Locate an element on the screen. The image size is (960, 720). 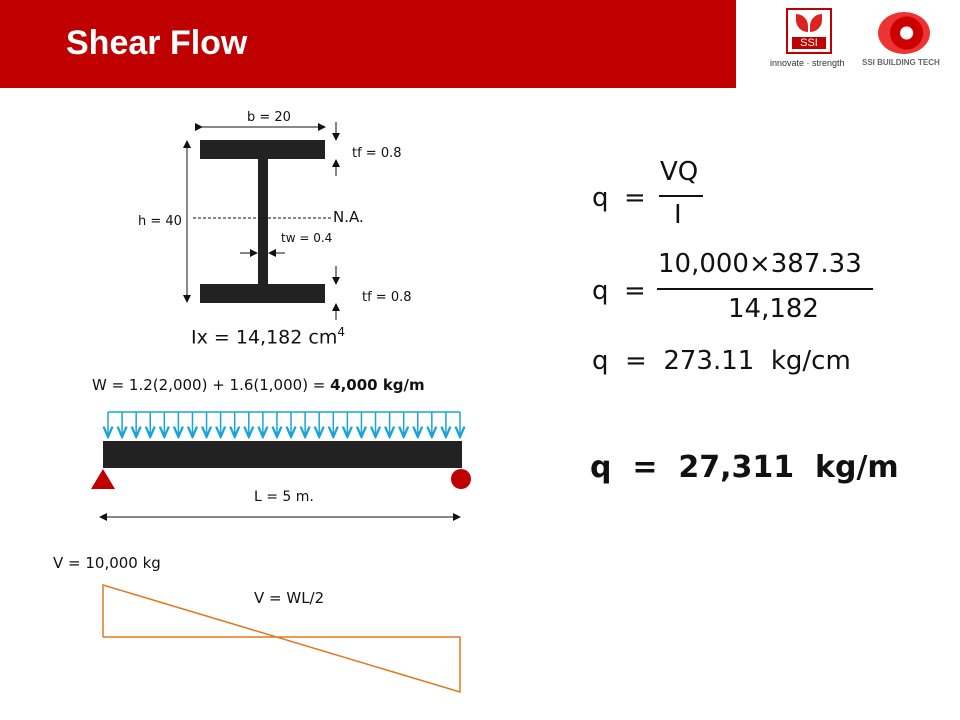
tw-label: tw = 0.4 is located at coordinates (307, 238).